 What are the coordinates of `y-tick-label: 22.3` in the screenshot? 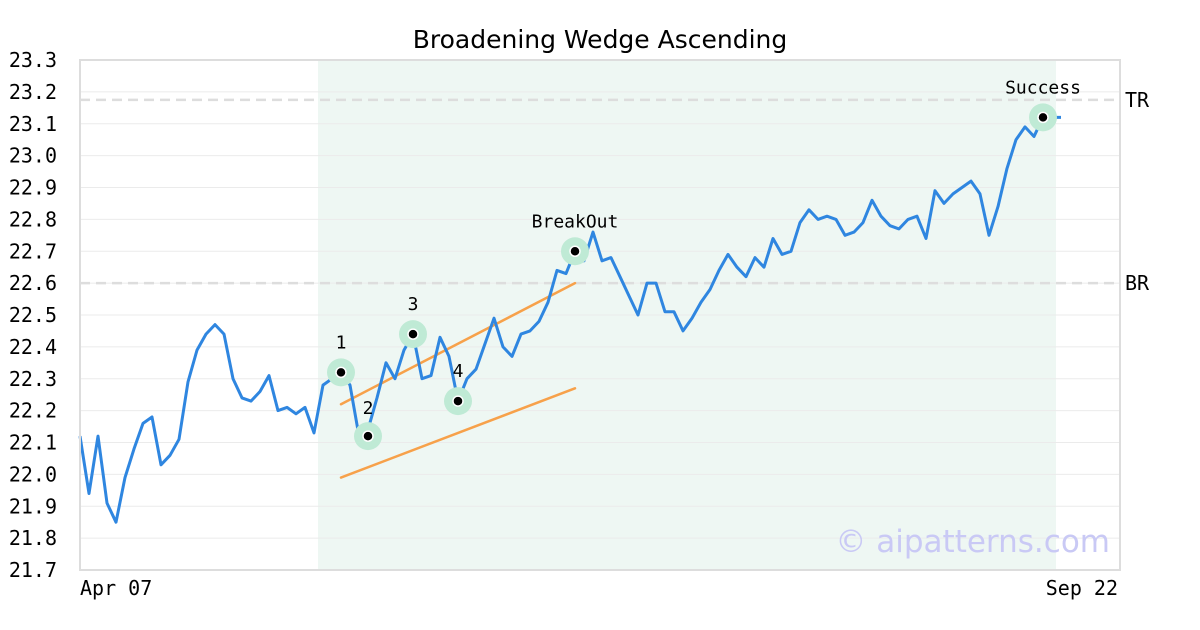 It's located at (33, 379).